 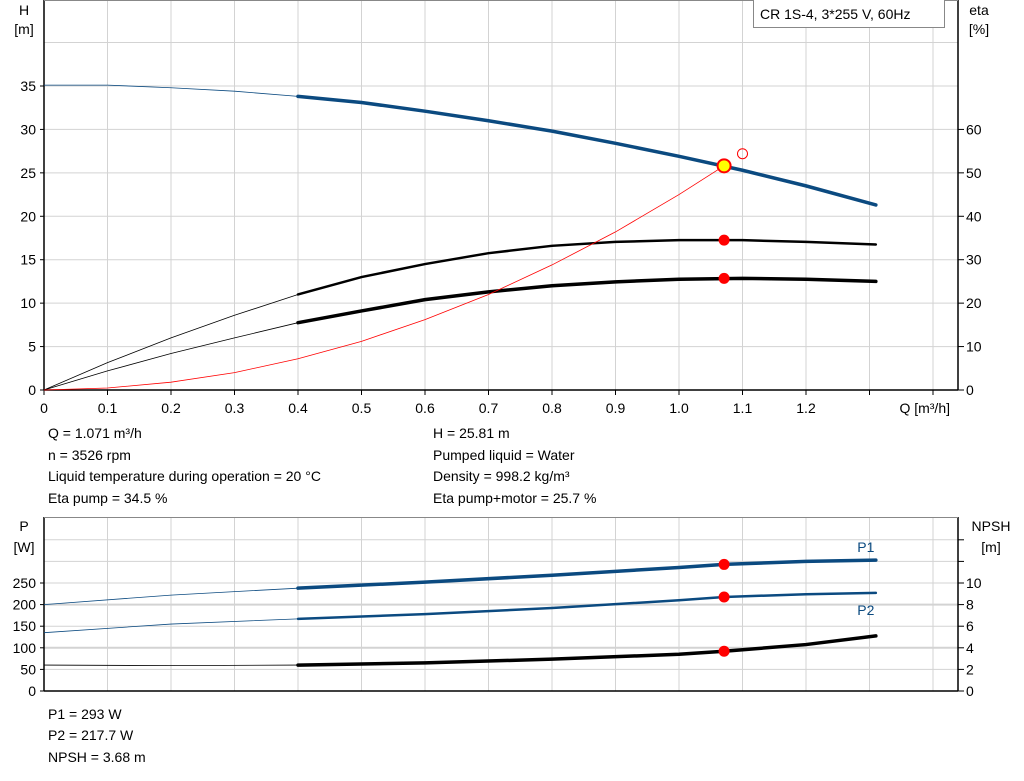 What do you see at coordinates (979, 29) in the screenshot?
I see `y-axis-unit-right: [%]` at bounding box center [979, 29].